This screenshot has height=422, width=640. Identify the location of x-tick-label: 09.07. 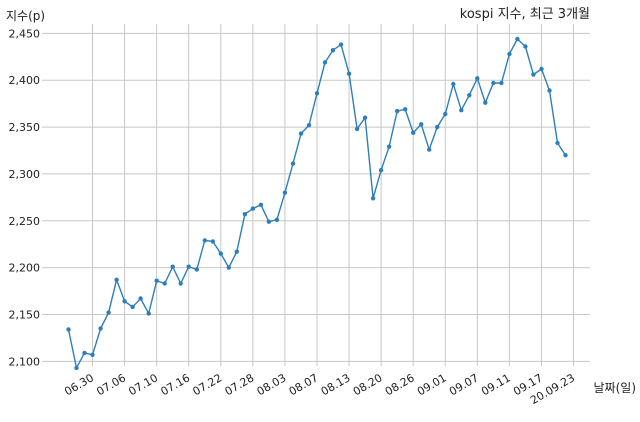
(464, 384).